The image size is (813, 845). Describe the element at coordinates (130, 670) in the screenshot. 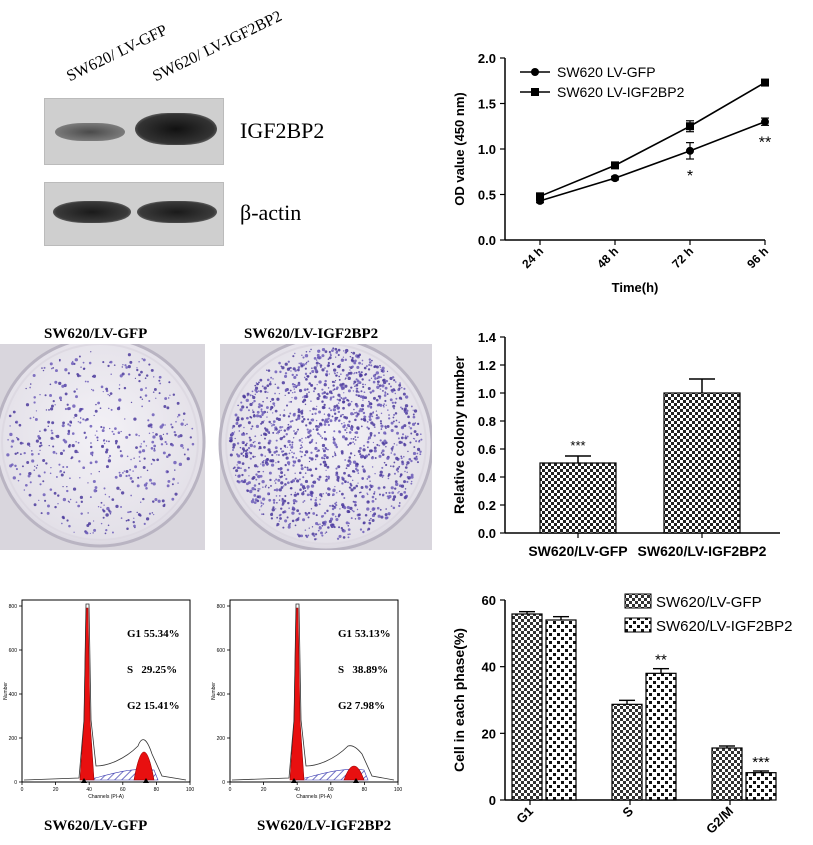

I see `fc-stat-key: S` at that location.